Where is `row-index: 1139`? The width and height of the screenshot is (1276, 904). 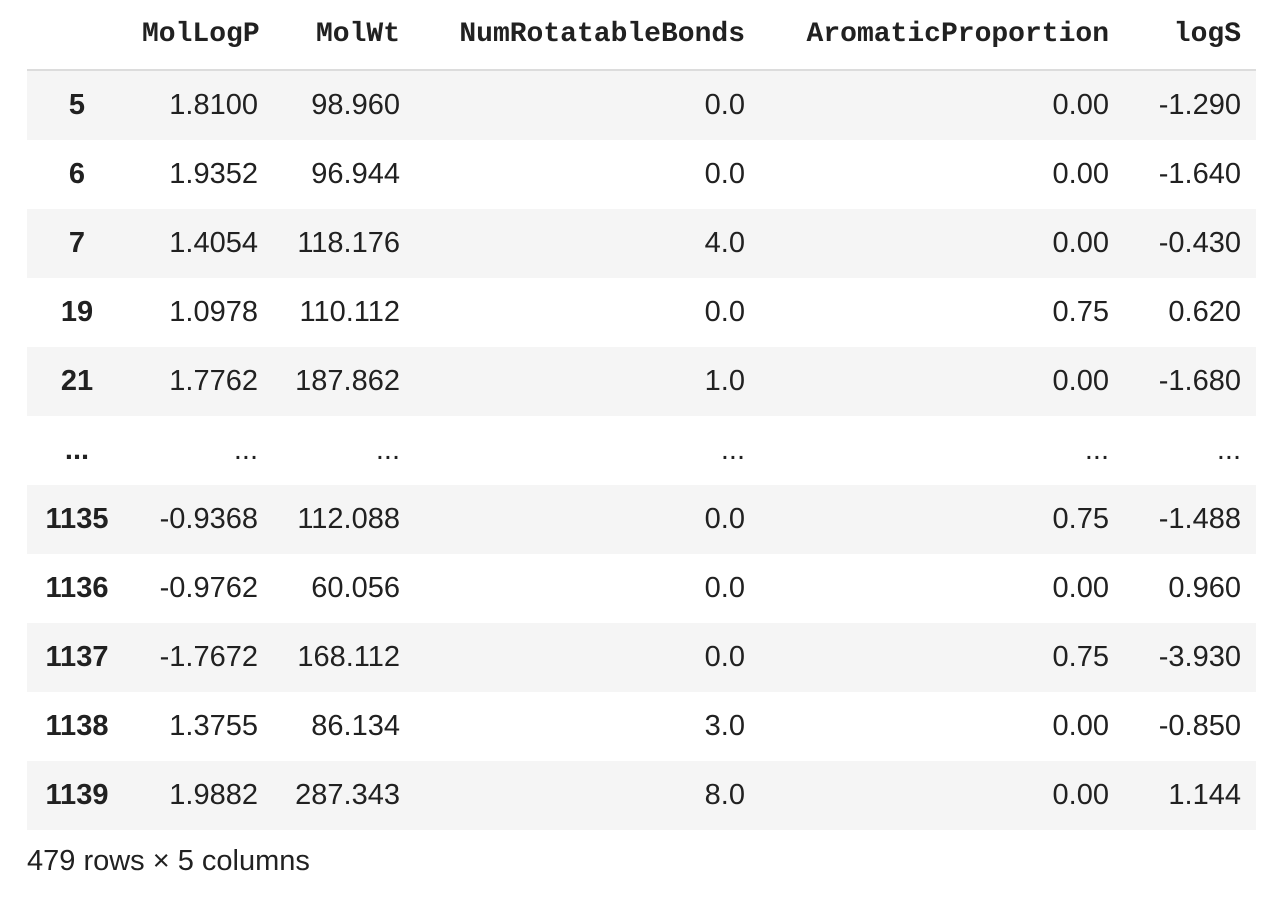 row-index: 1139 is located at coordinates (77, 795).